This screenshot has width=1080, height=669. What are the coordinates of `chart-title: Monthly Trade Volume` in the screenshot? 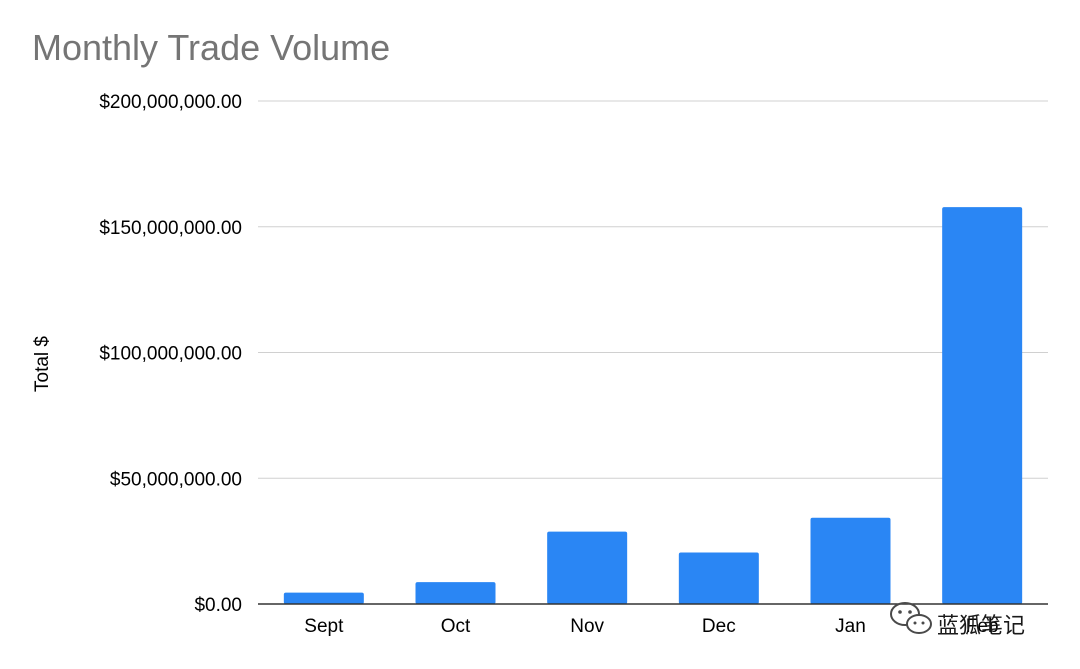 It's located at (211, 47).